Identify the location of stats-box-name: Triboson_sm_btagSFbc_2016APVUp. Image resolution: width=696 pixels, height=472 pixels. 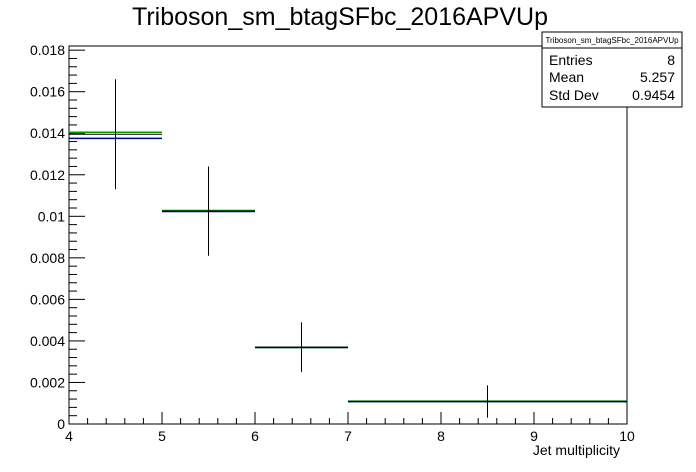
(612, 40).